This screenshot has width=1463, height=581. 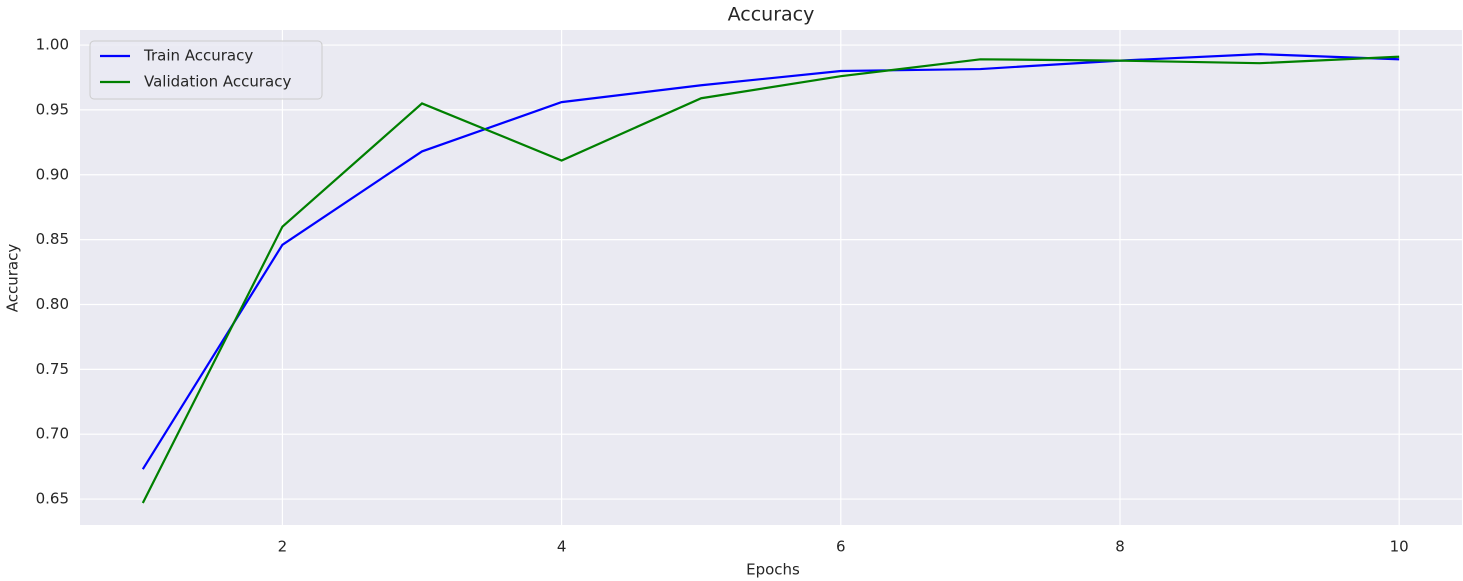 What do you see at coordinates (217, 82) in the screenshot?
I see `legend-label: Validation Accuracy` at bounding box center [217, 82].